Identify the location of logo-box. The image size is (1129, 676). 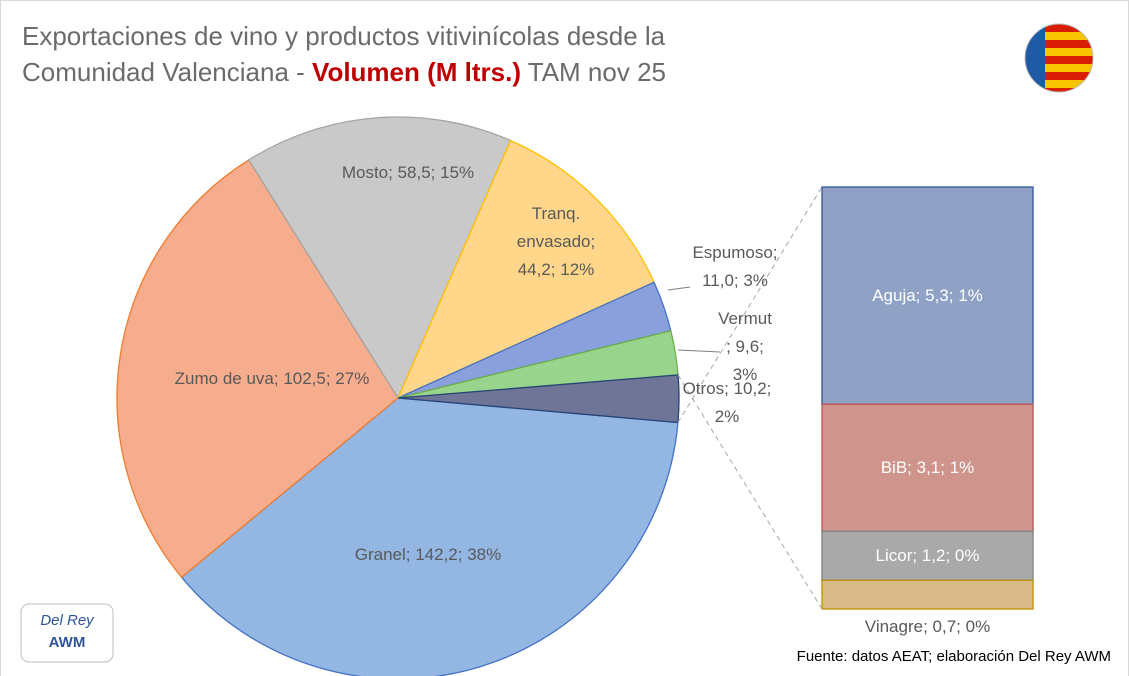
(67, 633).